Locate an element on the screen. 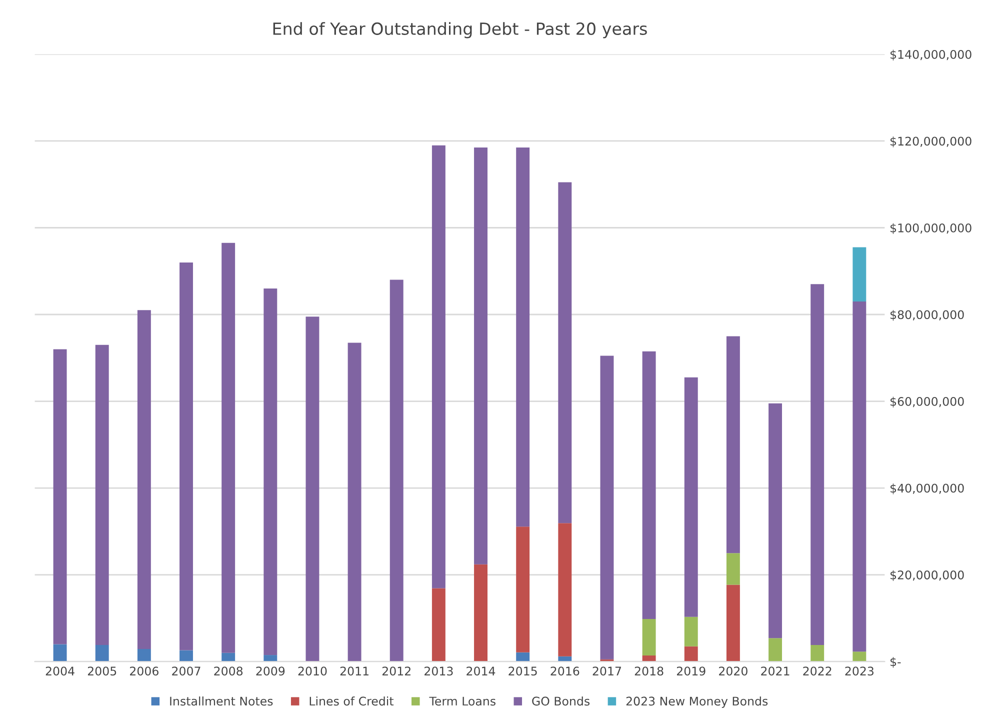  x-tick-label: 2008 is located at coordinates (228, 671).